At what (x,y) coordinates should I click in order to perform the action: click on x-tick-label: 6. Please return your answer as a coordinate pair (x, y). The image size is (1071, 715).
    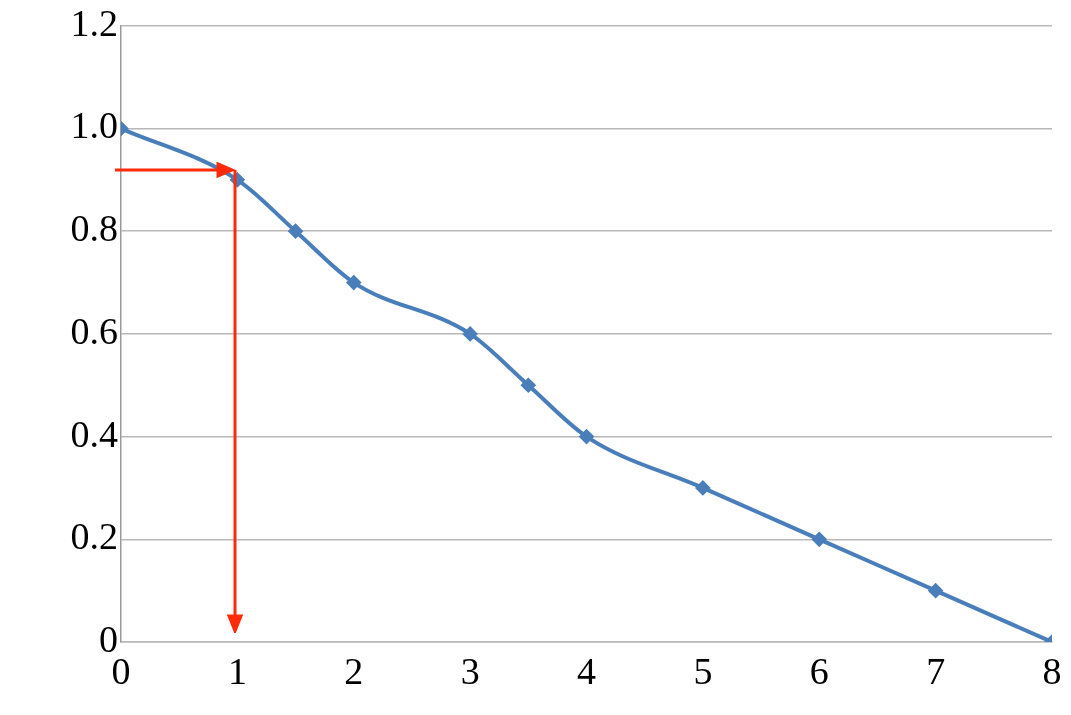
    Looking at the image, I should click on (819, 670).